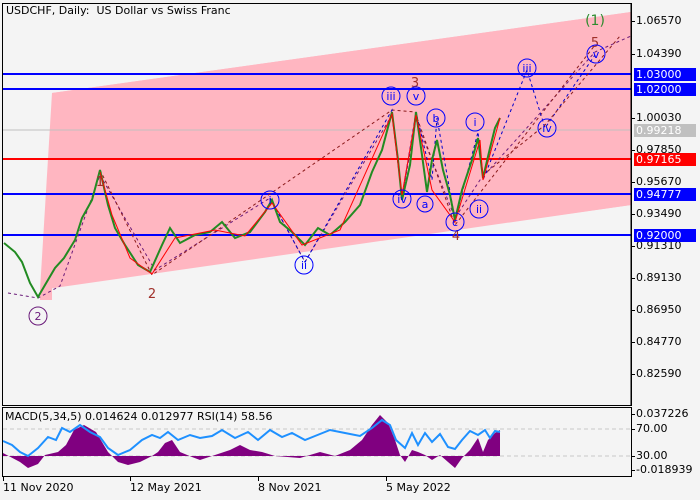 The image size is (700, 500). What do you see at coordinates (656, 309) in the screenshot?
I see `price-tick: 0.86950` at bounding box center [656, 309].